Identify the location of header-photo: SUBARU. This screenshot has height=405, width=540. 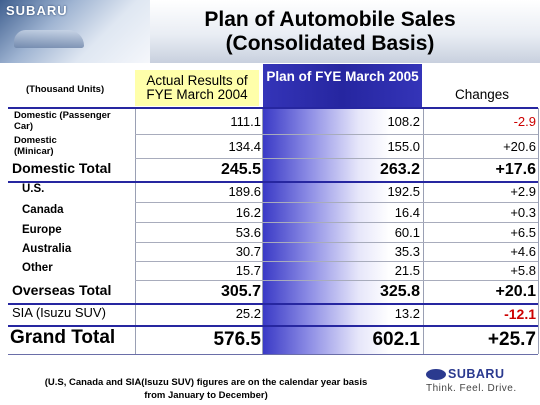
(75, 31).